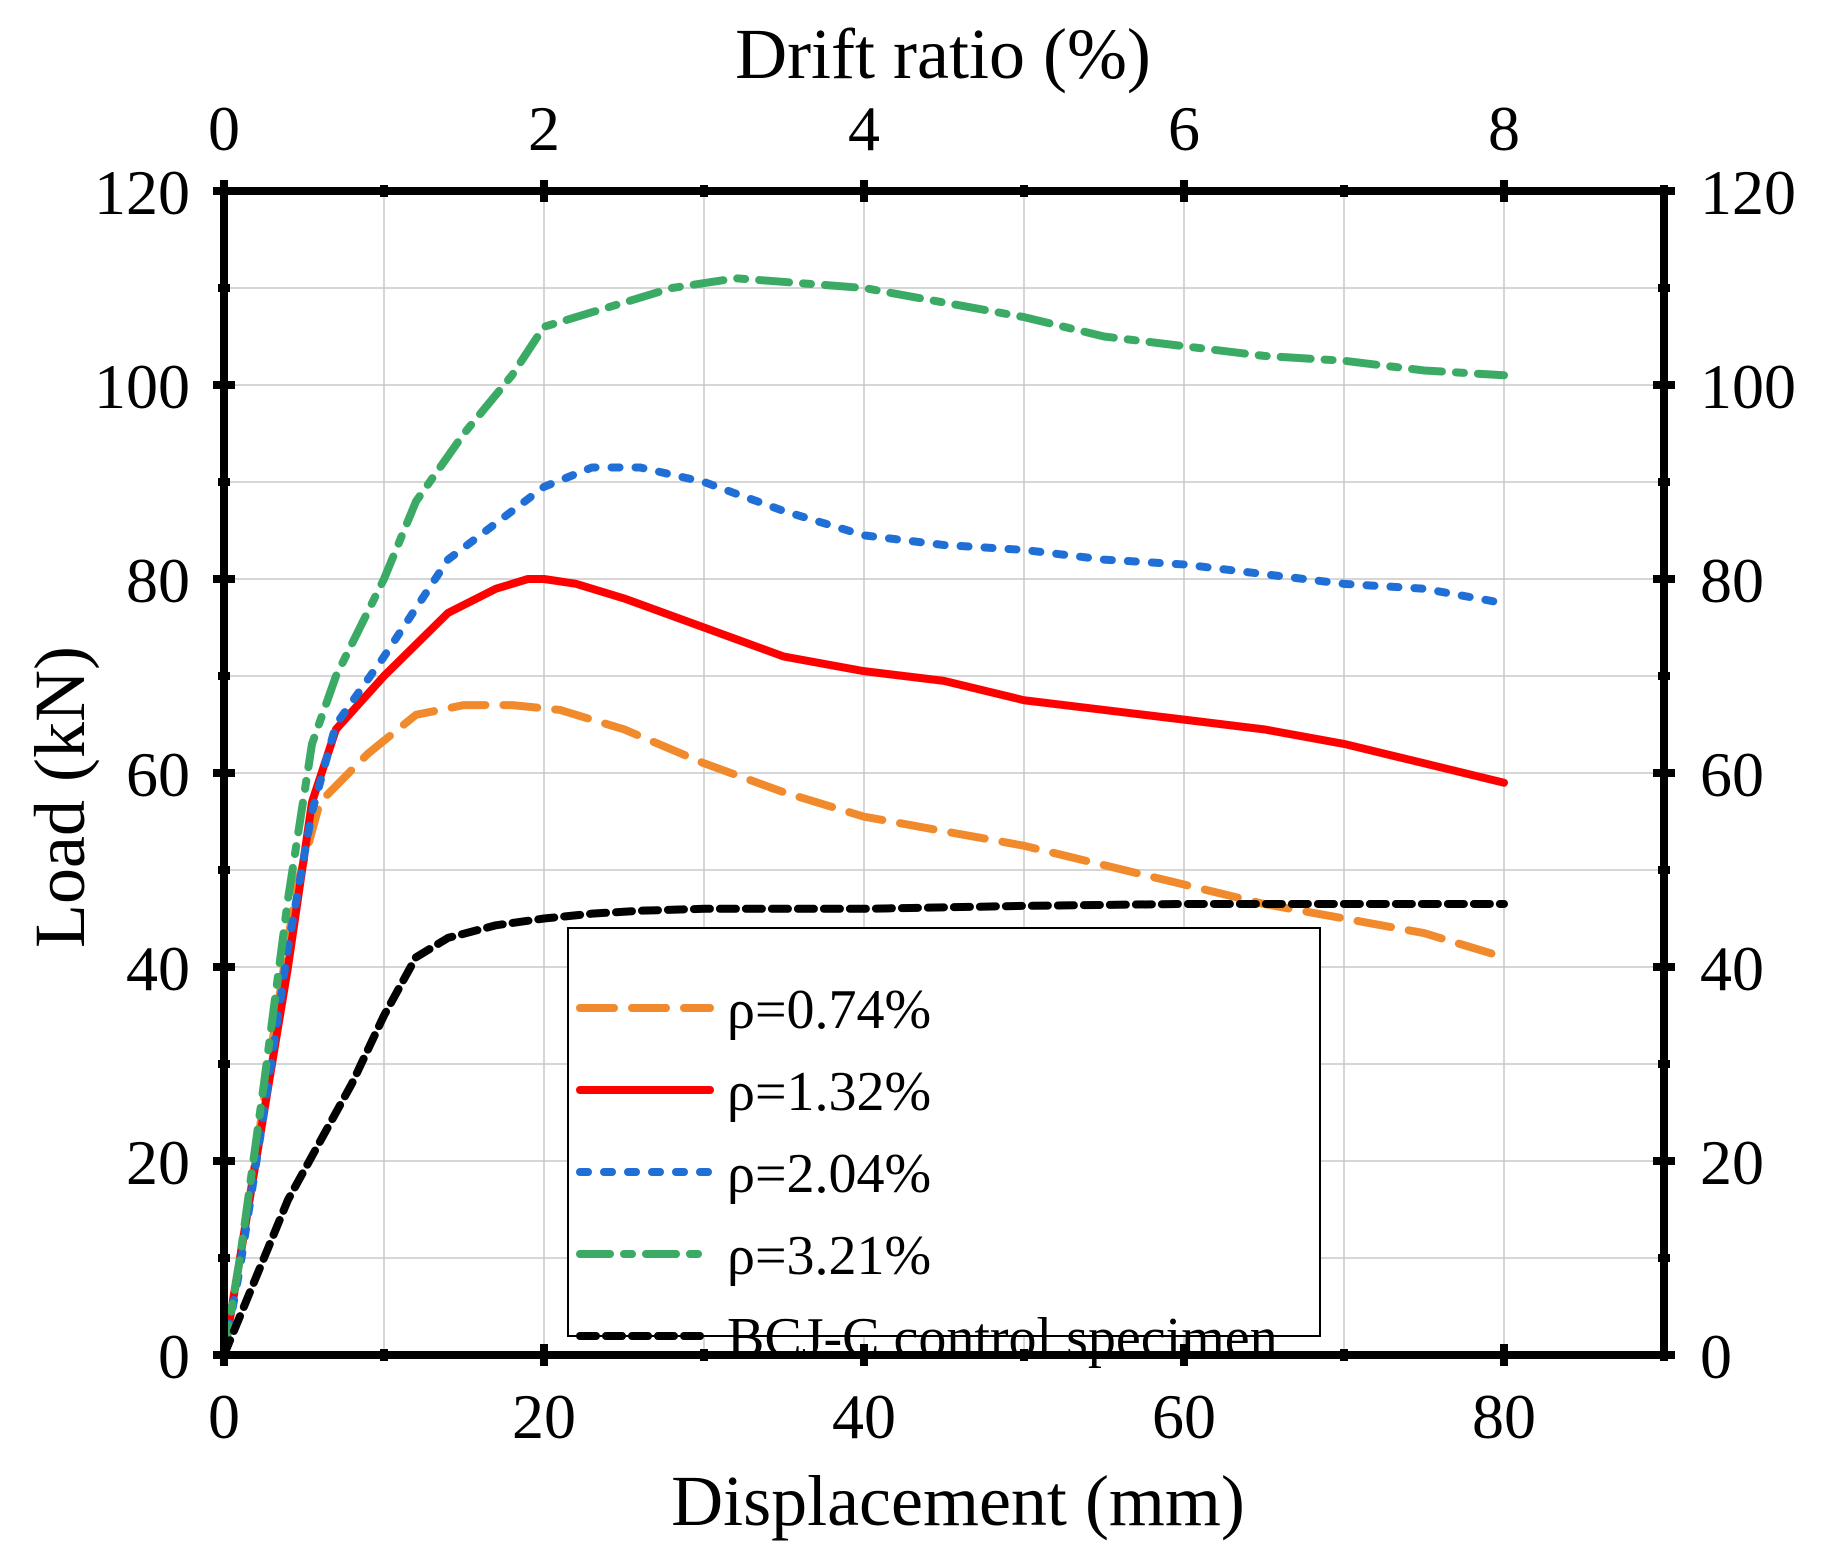  I want to click on y-tick-label-left: 60, so click(158, 774).